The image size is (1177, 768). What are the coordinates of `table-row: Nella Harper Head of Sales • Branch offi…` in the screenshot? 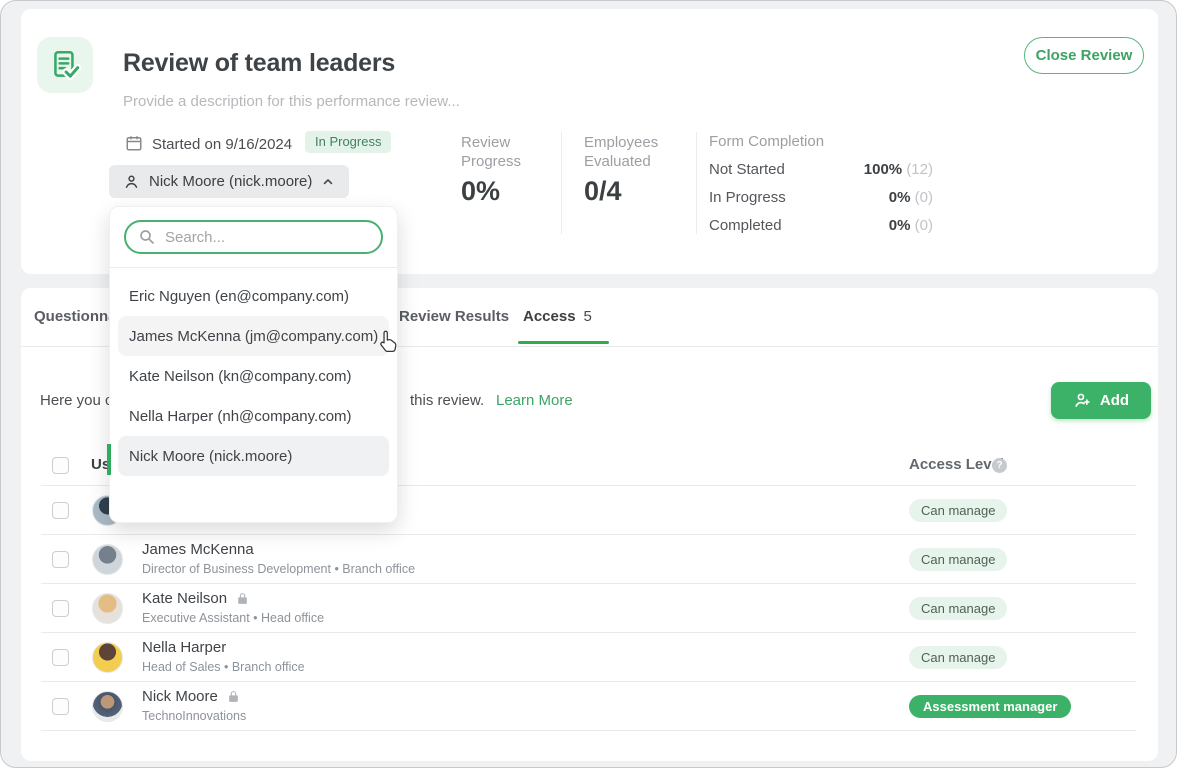 It's located at (588, 657).